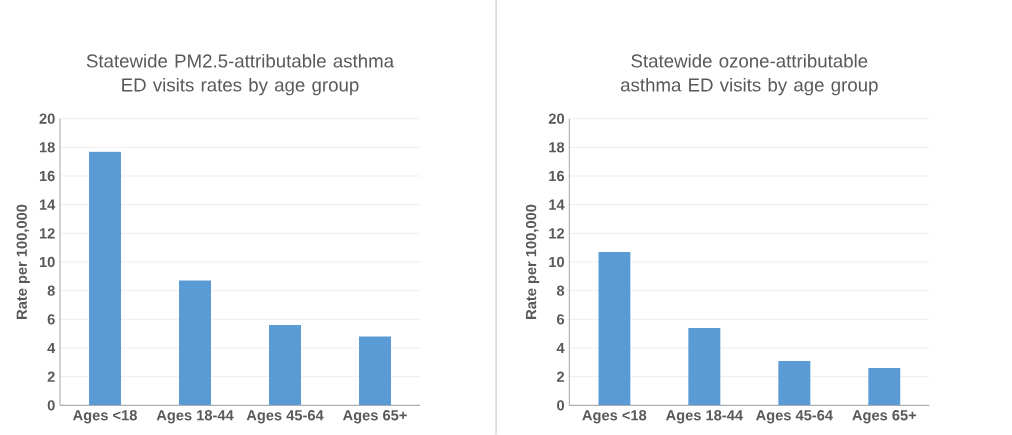 This screenshot has width=1012, height=435. What do you see at coordinates (240, 75) in the screenshot?
I see `chart-title: Statewide PM2.5-attributable asthma ED visits rates by age group` at bounding box center [240, 75].